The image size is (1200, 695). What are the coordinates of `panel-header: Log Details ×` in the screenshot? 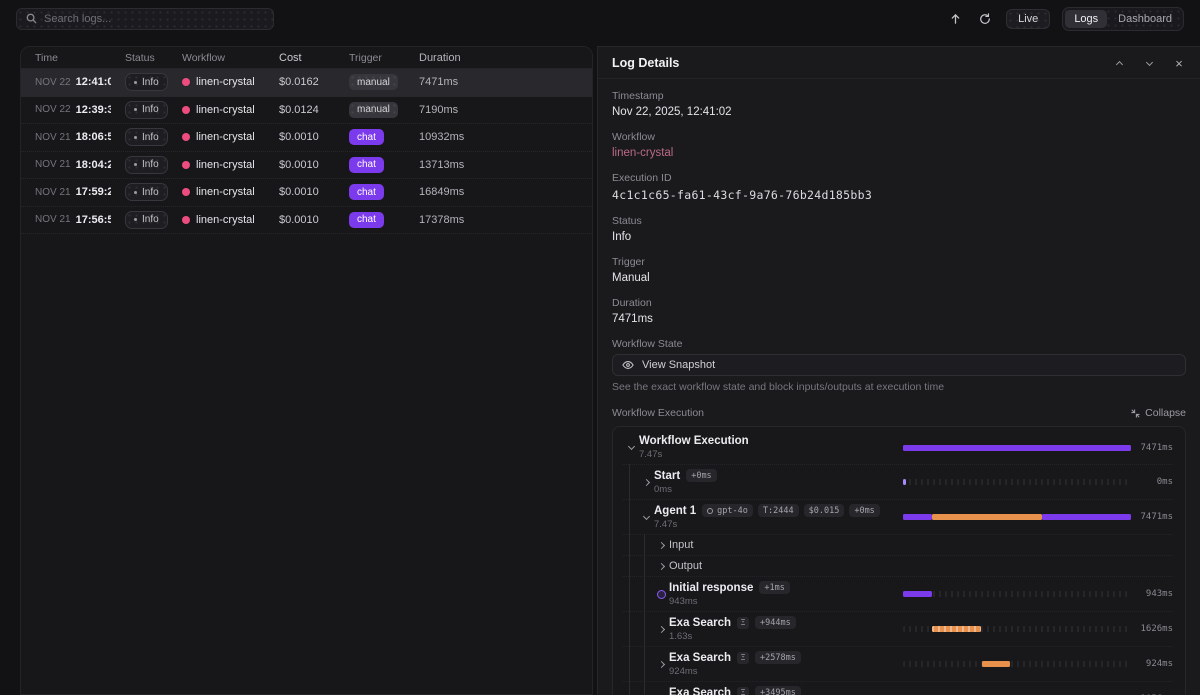 It's located at (899, 63).